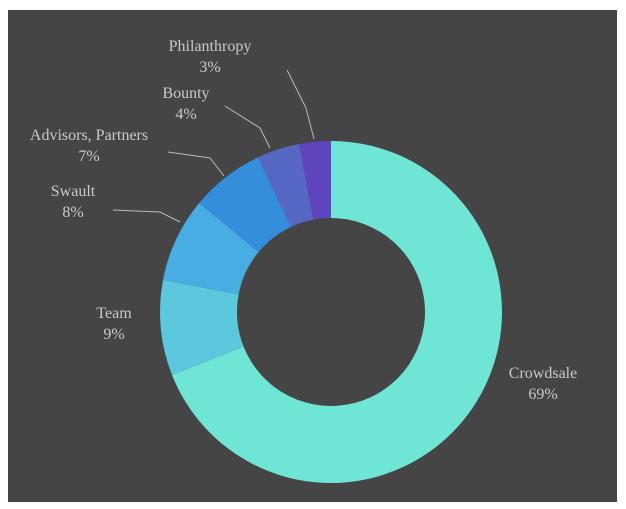  What do you see at coordinates (286, 185) in the screenshot?
I see `slice-bounty` at bounding box center [286, 185].